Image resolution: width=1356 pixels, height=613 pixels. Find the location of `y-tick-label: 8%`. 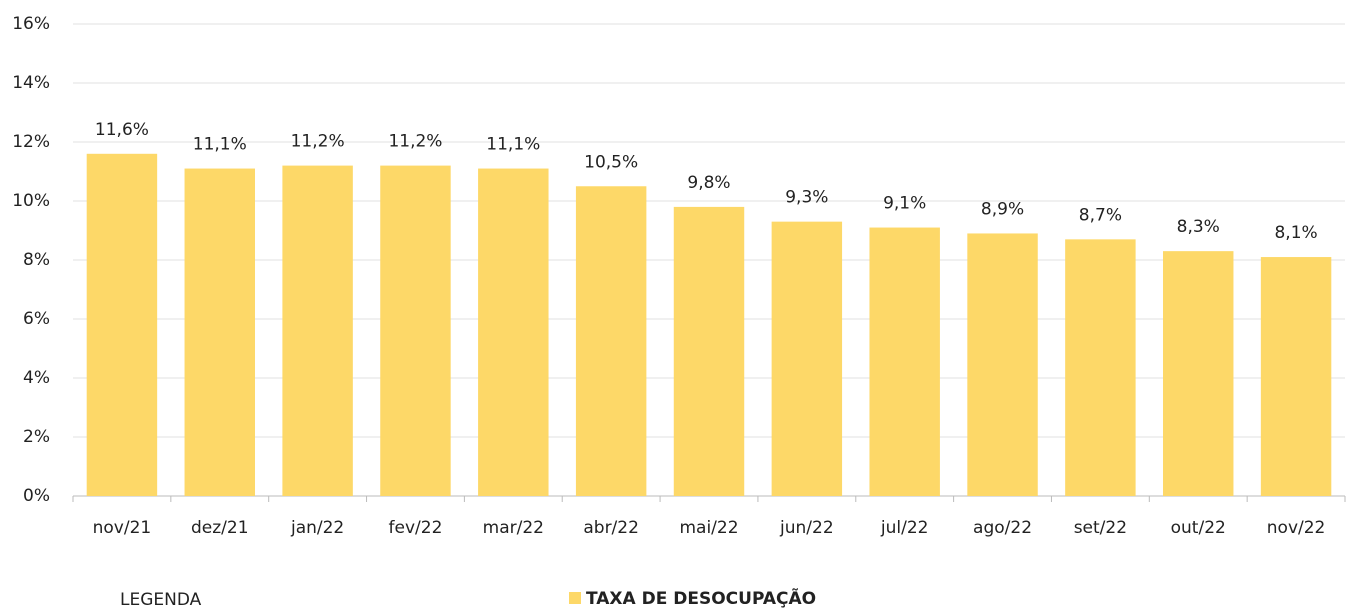

y-tick-label: 8% is located at coordinates (36, 260).